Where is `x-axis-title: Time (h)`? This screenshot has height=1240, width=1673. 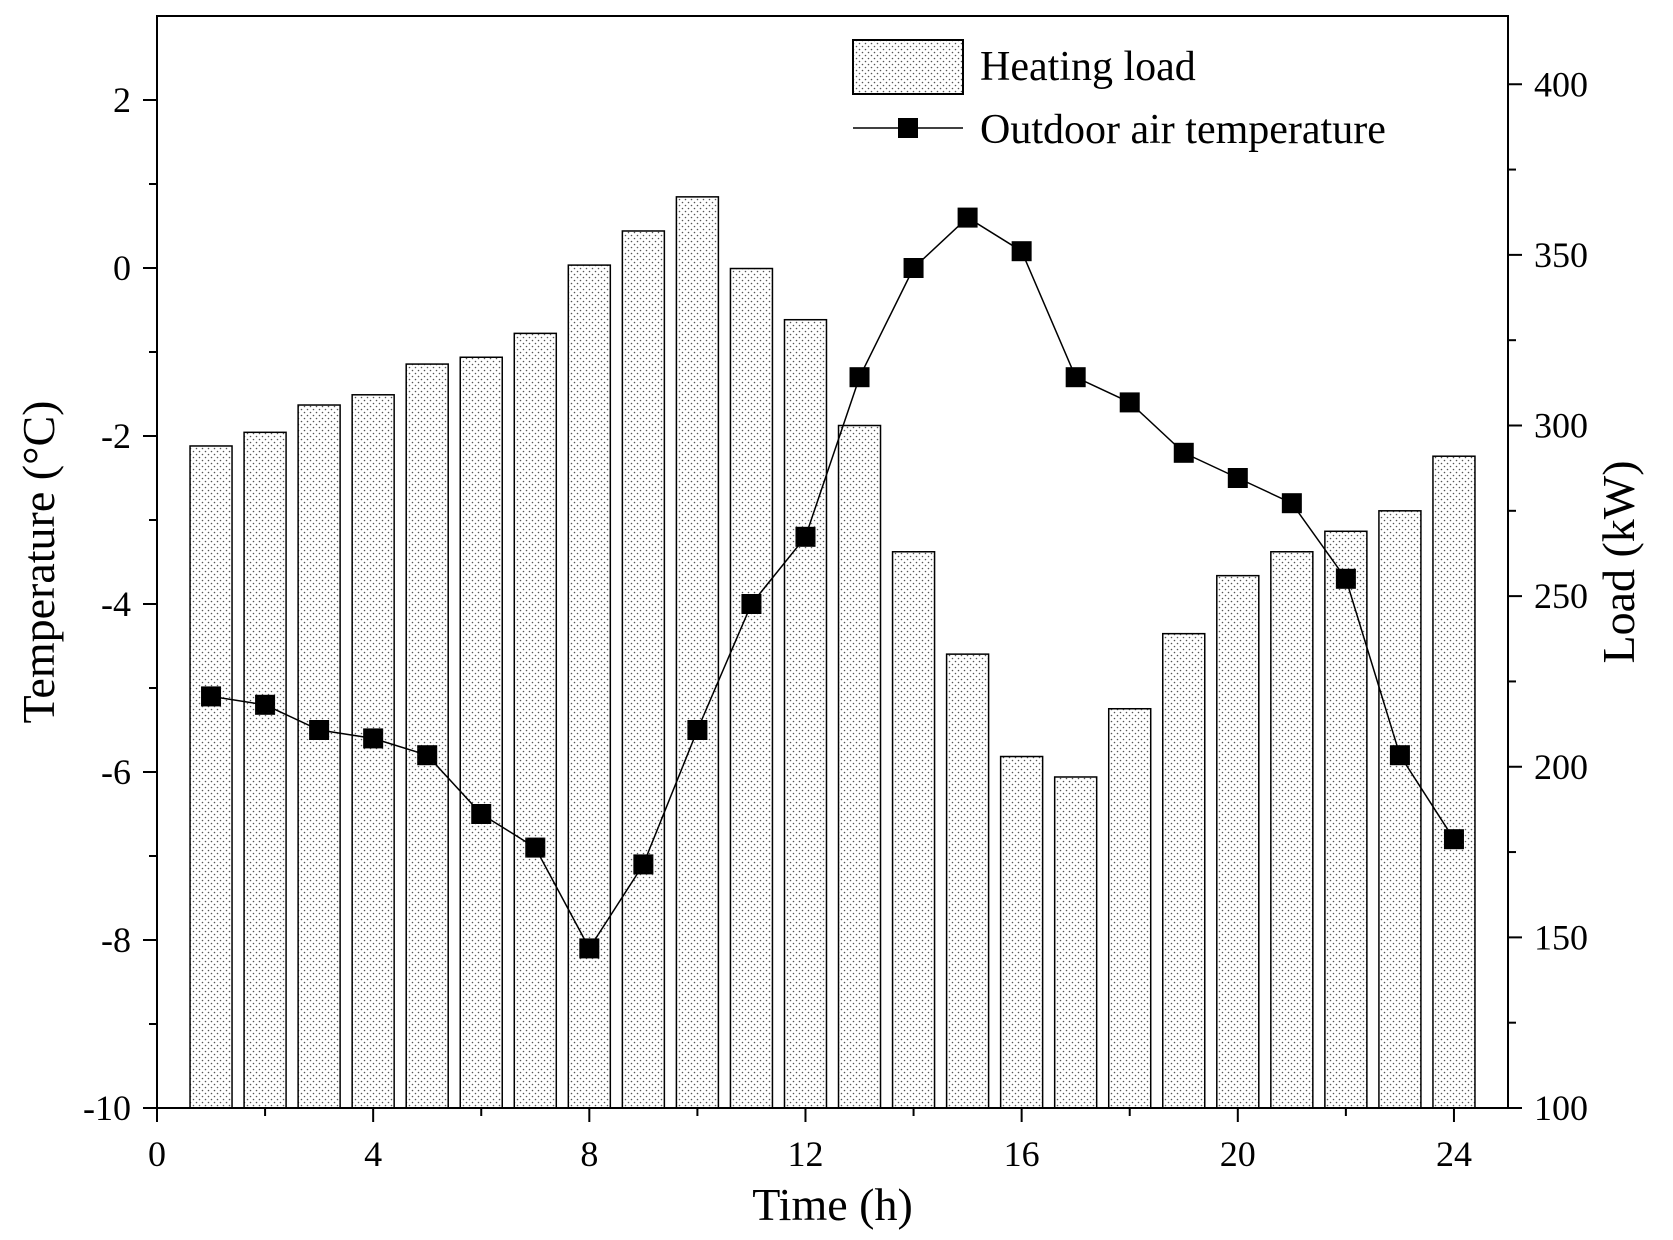 x-axis-title: Time (h) is located at coordinates (832, 1204).